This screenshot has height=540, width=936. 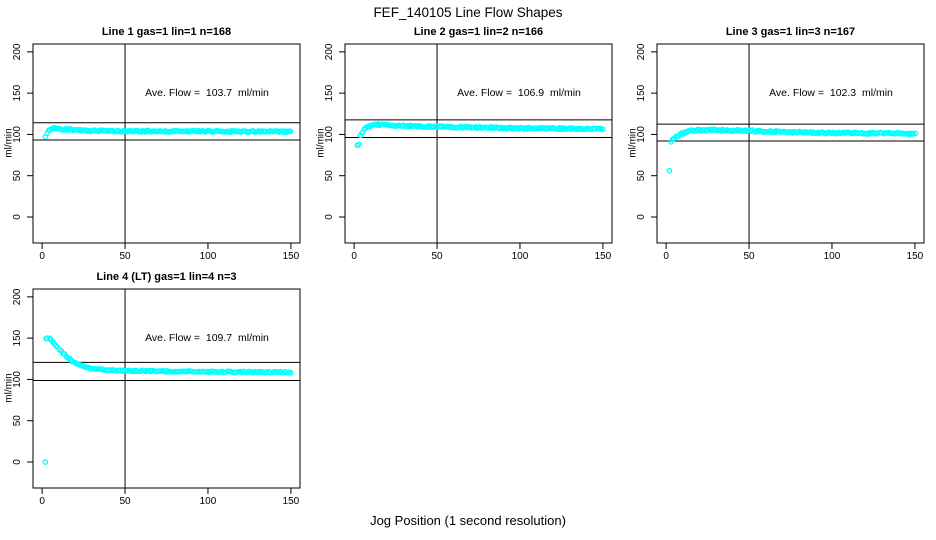 I want to click on subplot-title: Line 2 gas=1 lin=2 n=166, so click(x=478, y=32).